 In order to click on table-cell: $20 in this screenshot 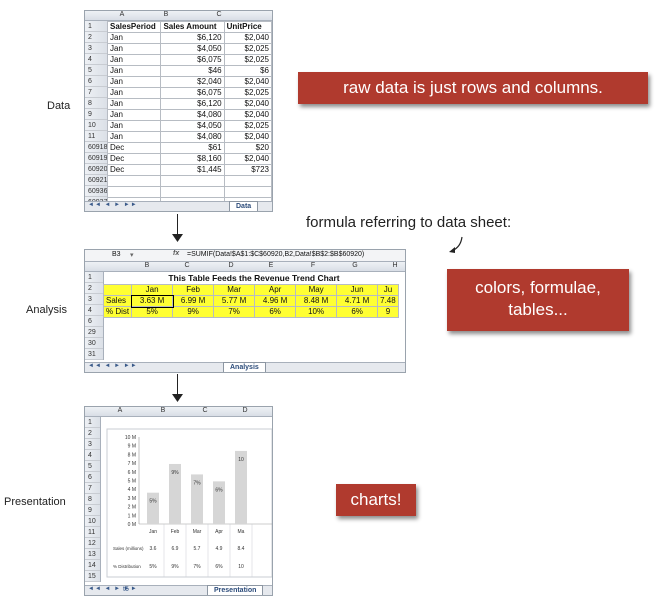, I will do `click(247, 148)`.